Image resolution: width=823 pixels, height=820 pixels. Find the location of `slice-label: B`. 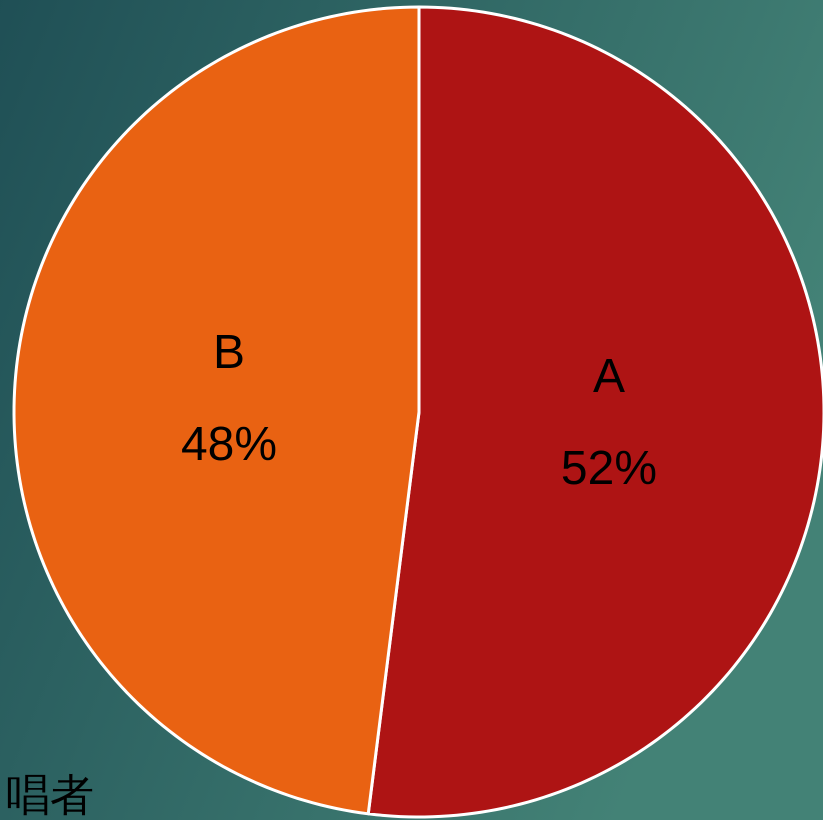

slice-label: B is located at coordinates (229, 353).